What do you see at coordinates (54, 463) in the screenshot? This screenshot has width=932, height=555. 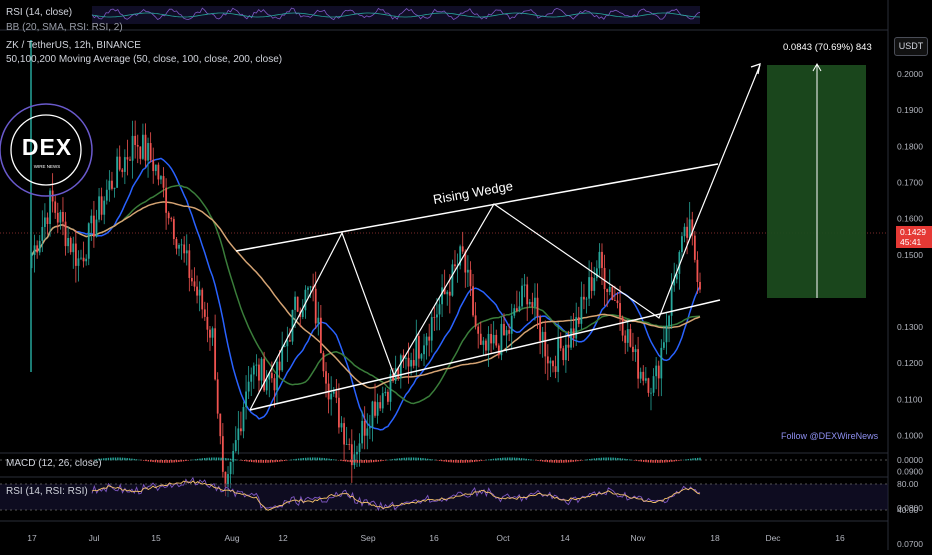 I see `macd-label: MACD (12, 26, close)` at bounding box center [54, 463].